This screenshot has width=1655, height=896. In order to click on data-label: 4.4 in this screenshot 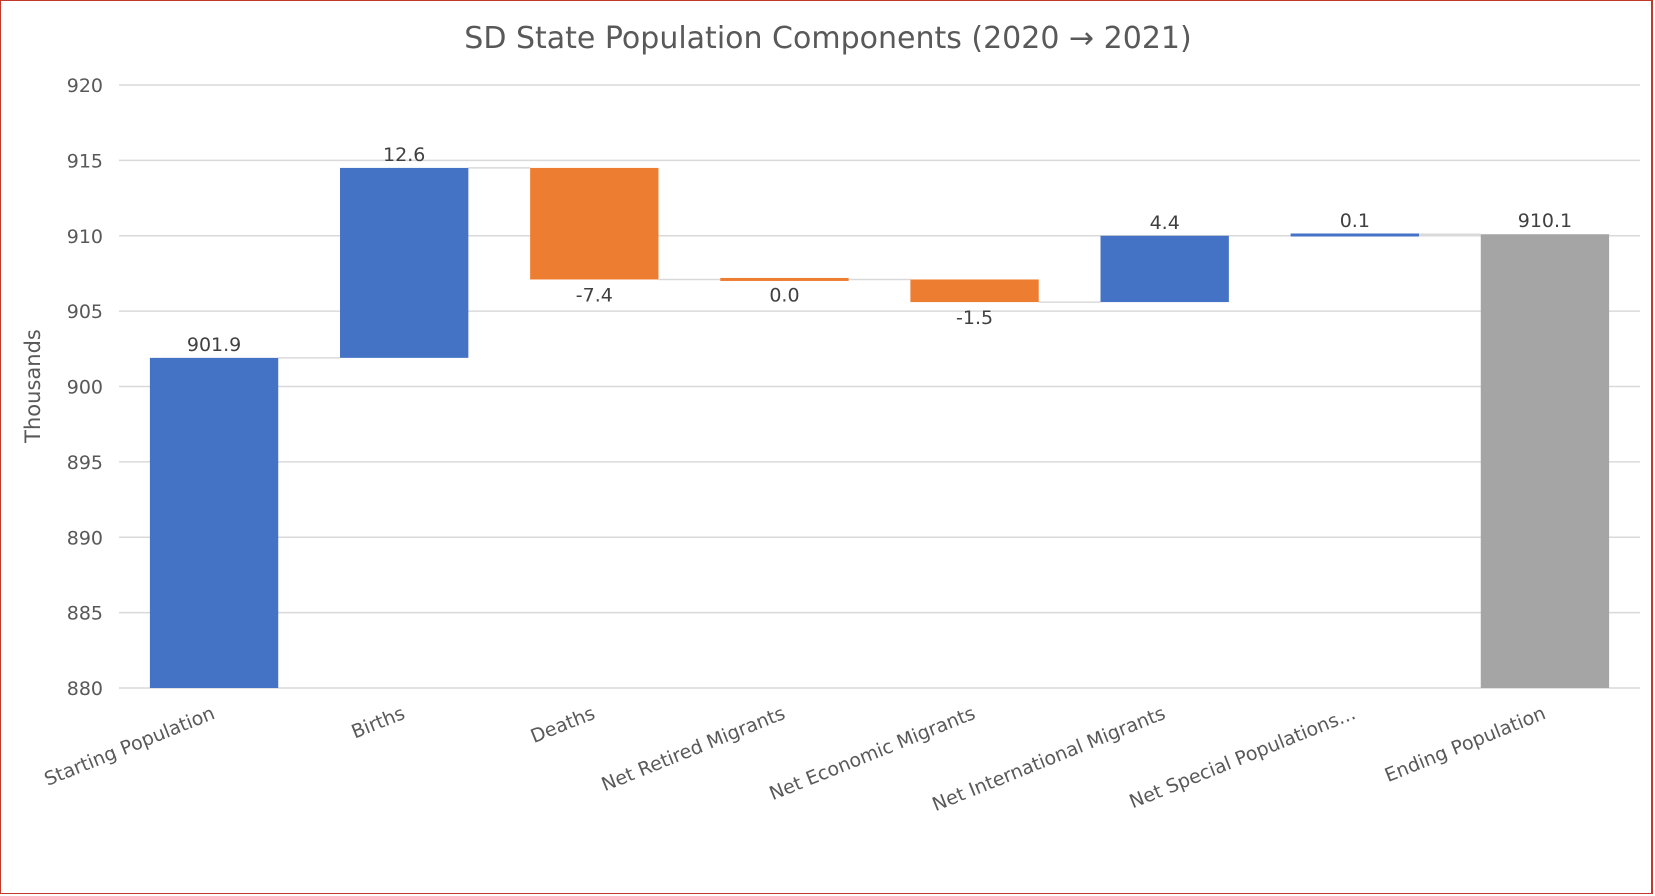, I will do `click(1165, 223)`.